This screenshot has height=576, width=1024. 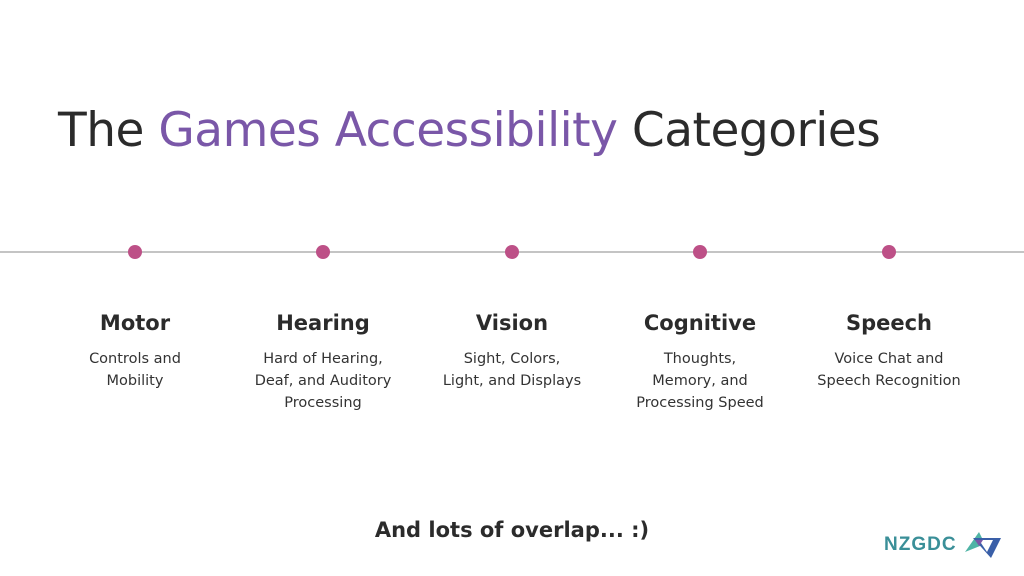 I want to click on description-line: Mobility, so click(x=135, y=381).